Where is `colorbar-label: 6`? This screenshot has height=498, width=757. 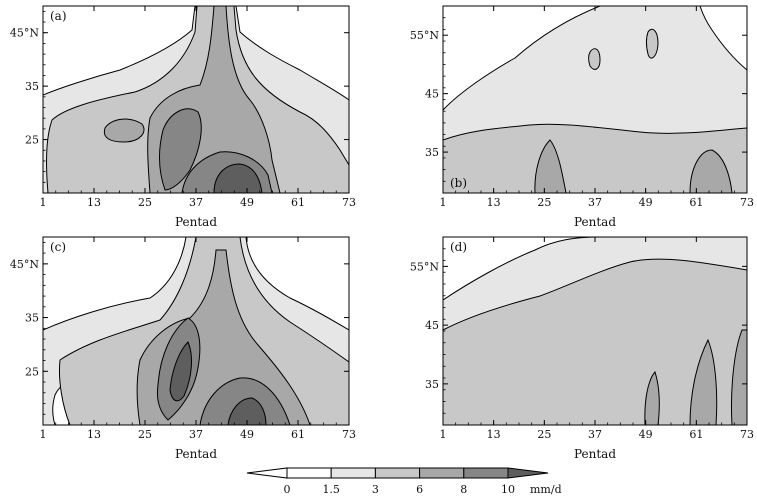
colorbar-label: 6 is located at coordinates (419, 489).